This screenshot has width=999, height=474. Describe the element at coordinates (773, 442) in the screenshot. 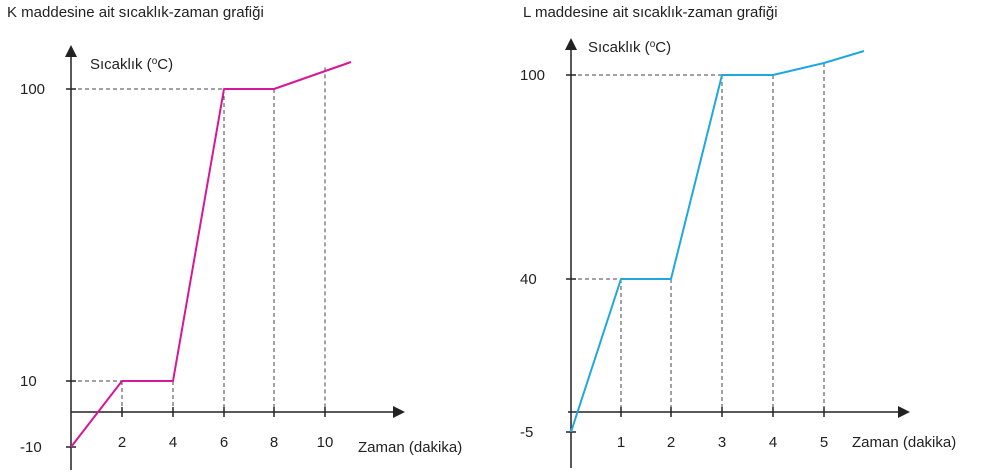

I see `l-x-tick-label: 4` at that location.